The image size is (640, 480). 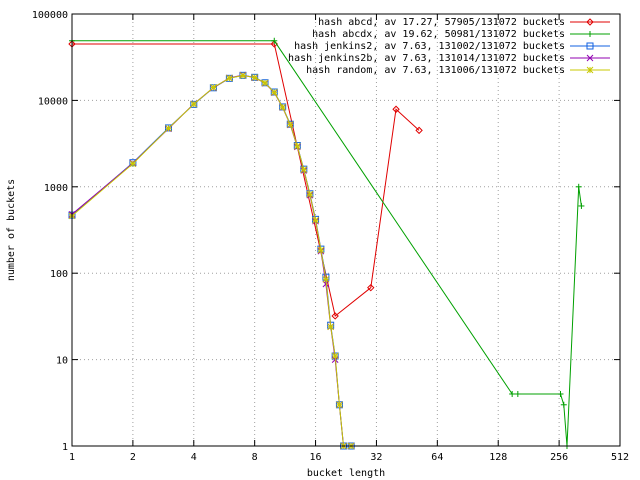 What do you see at coordinates (194, 457) in the screenshot?
I see `x-tick-label: 4` at bounding box center [194, 457].